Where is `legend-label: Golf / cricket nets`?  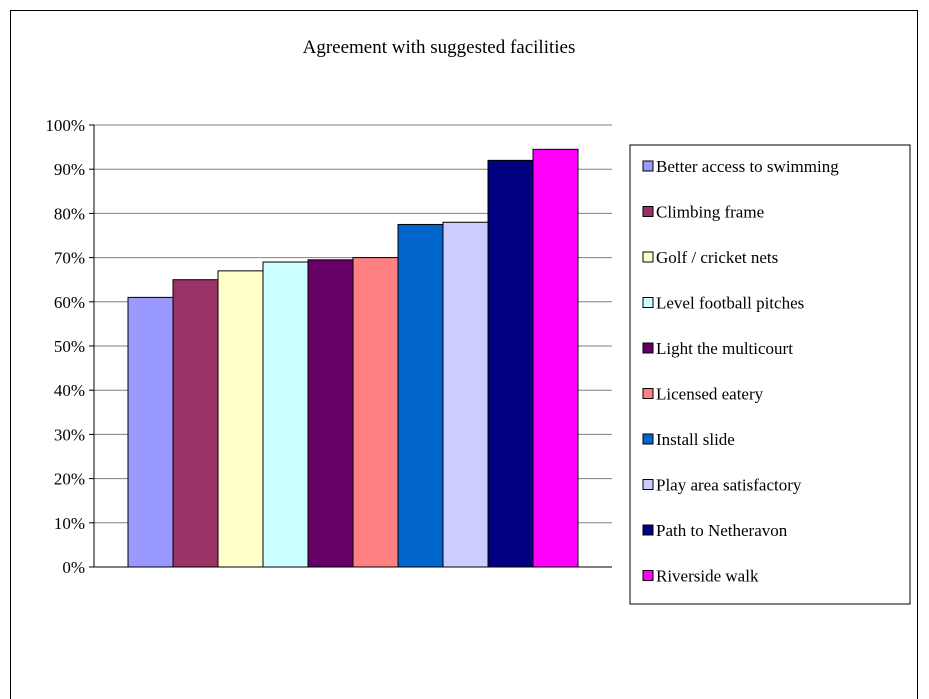 legend-label: Golf / cricket nets is located at coordinates (717, 257).